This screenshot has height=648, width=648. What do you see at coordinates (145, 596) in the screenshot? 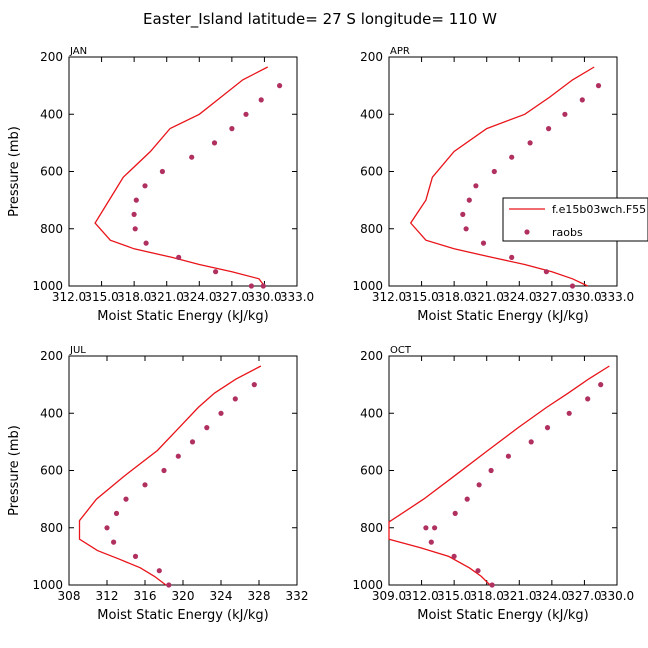
I see `x-tick-label: 316` at bounding box center [145, 596].